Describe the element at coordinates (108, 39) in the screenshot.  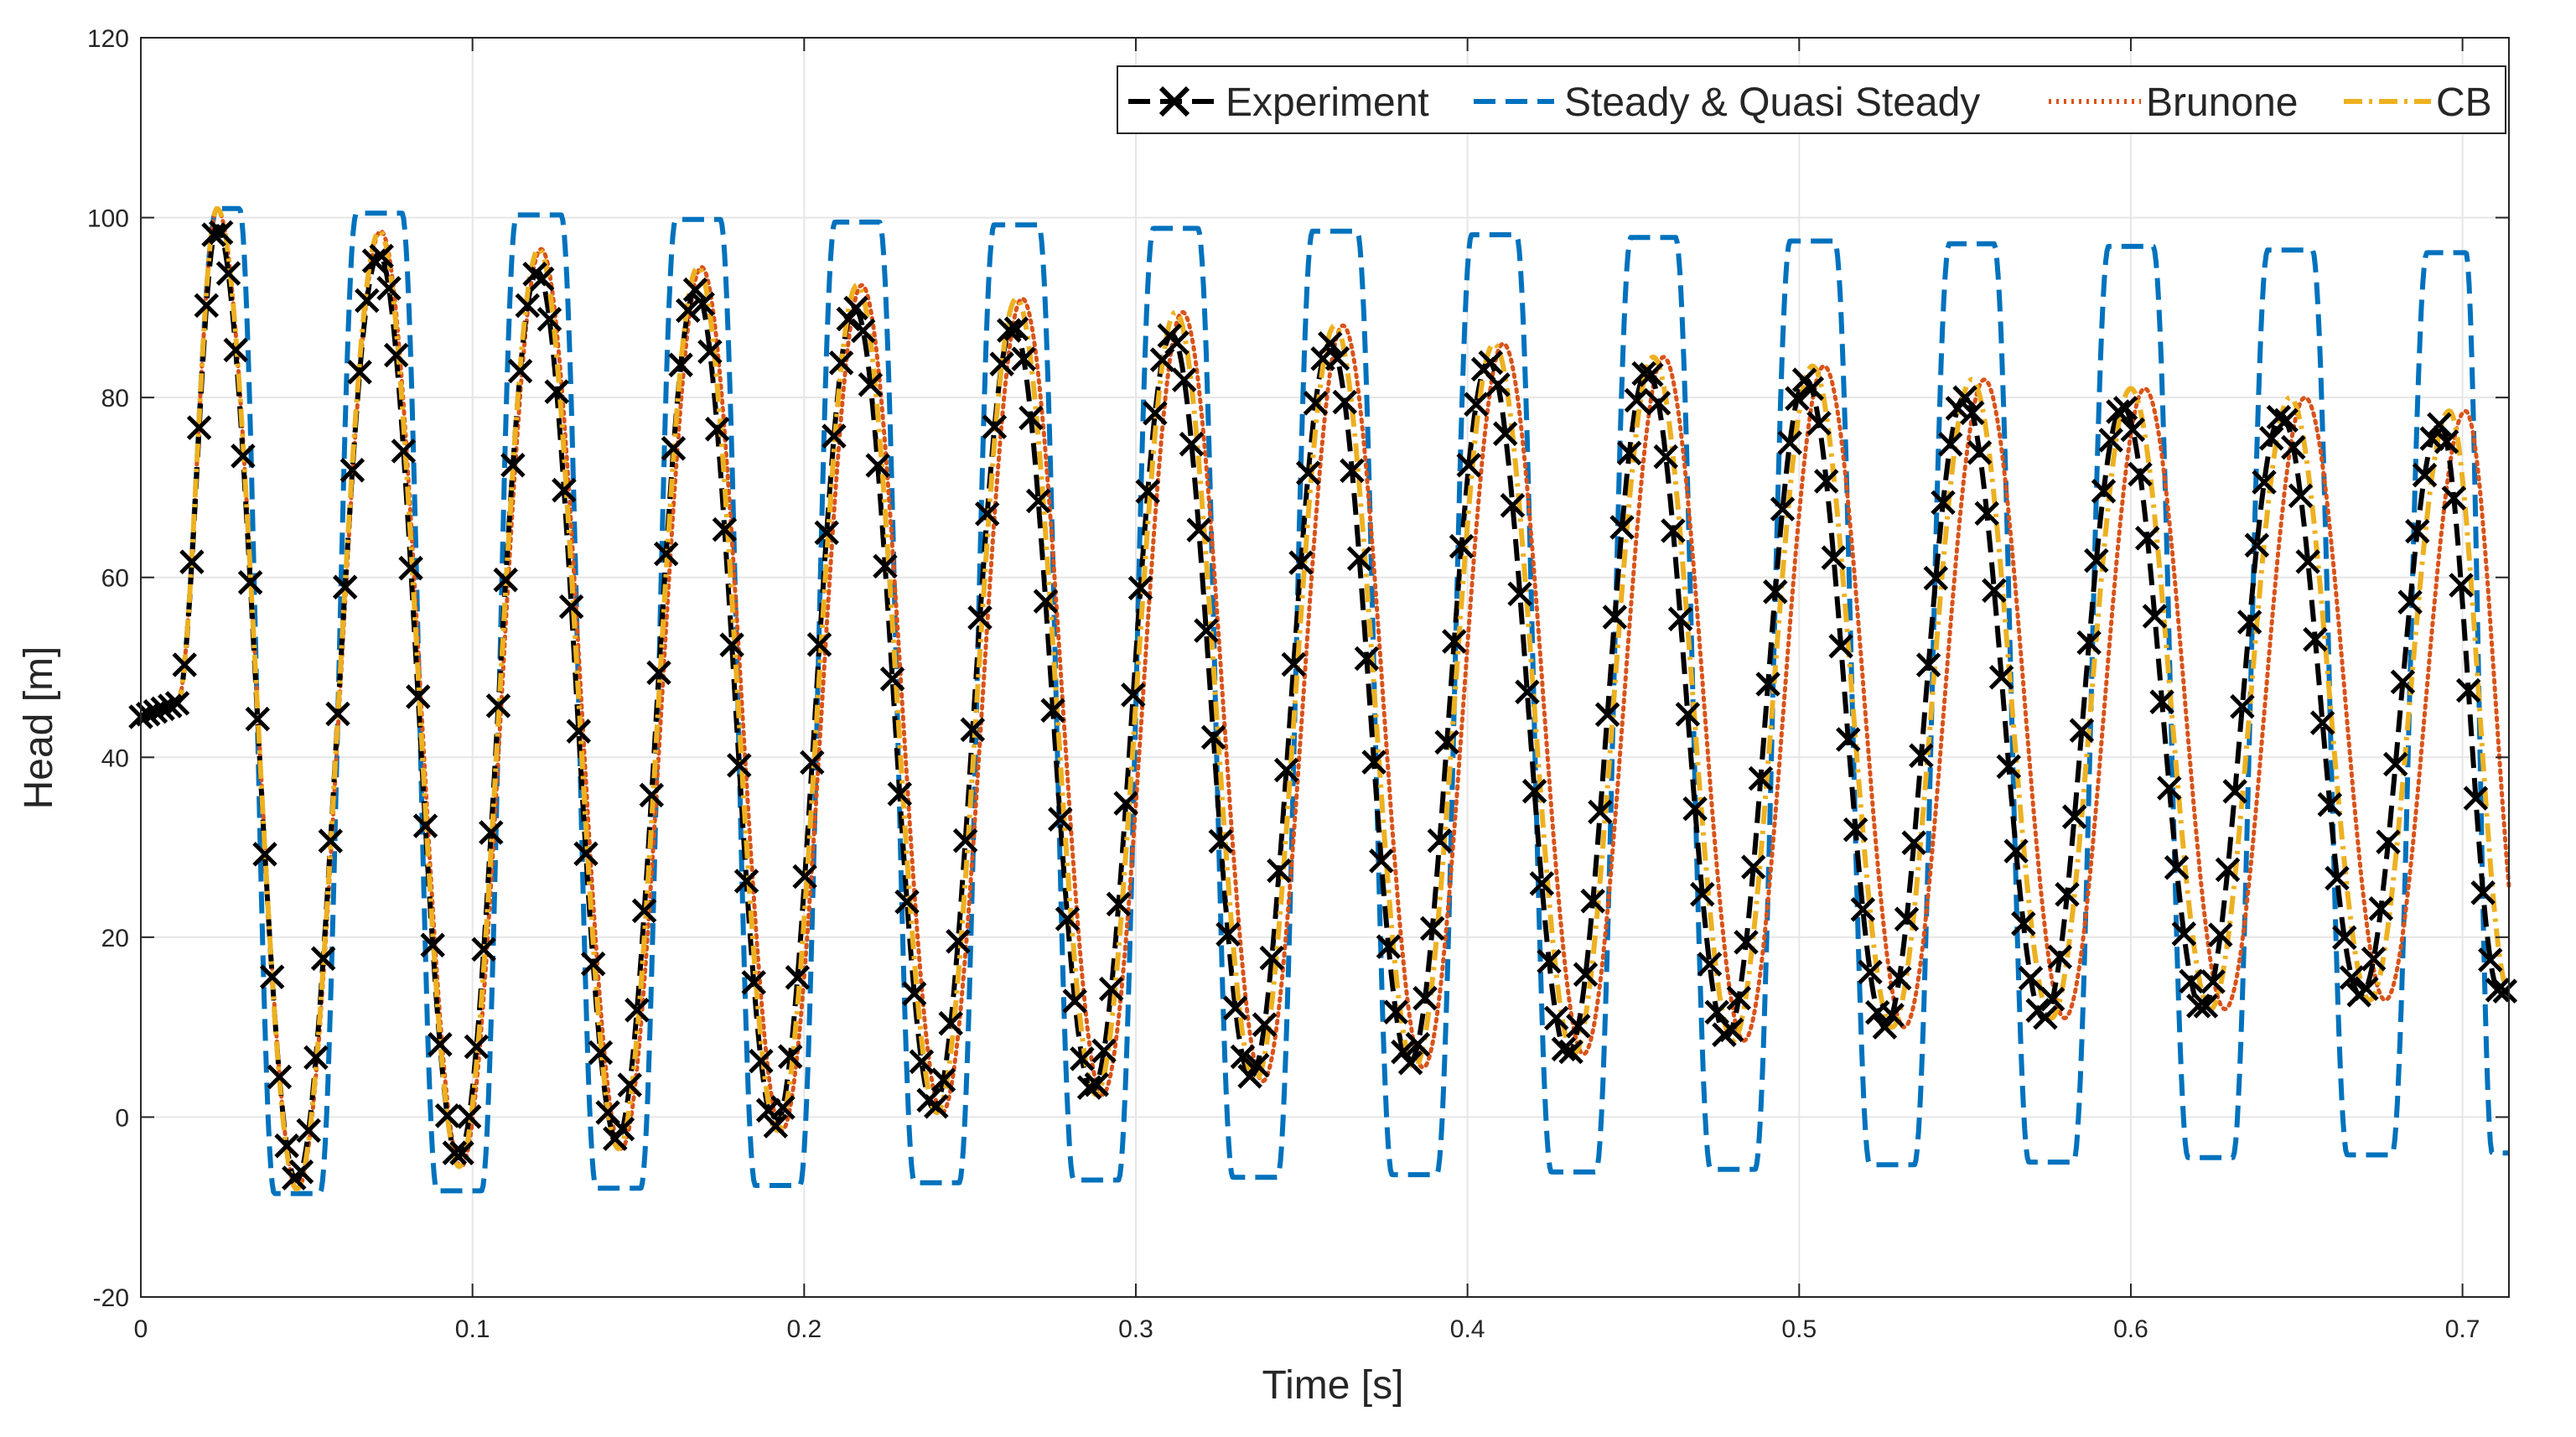
I see `y-tick-label: 120` at that location.